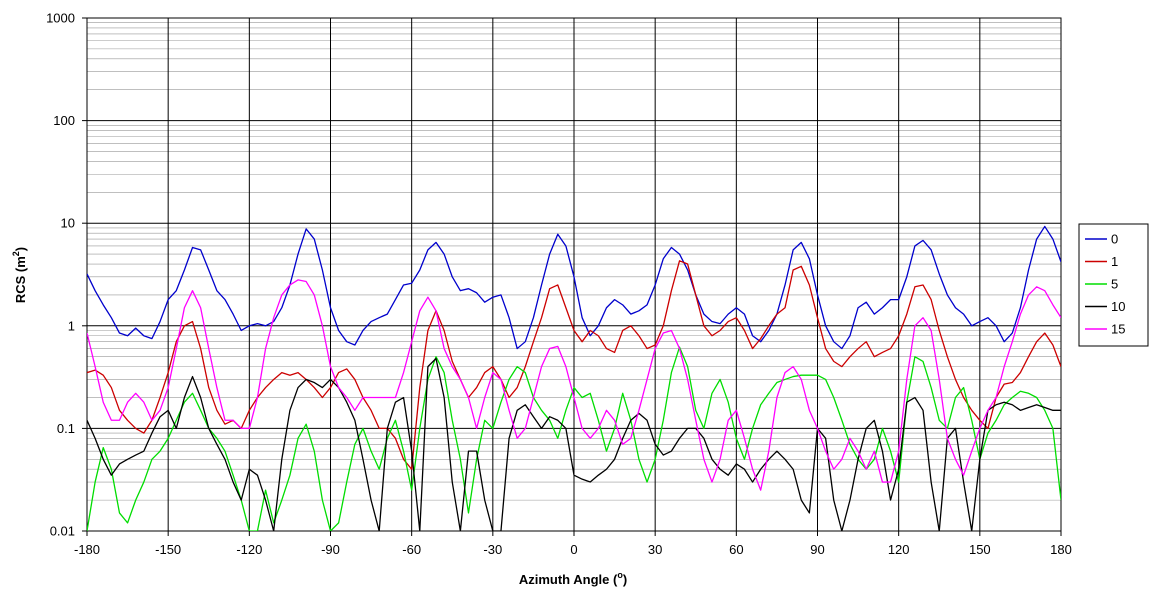  Describe the element at coordinates (1061, 549) in the screenshot. I see `x-tick-label: 180` at that location.